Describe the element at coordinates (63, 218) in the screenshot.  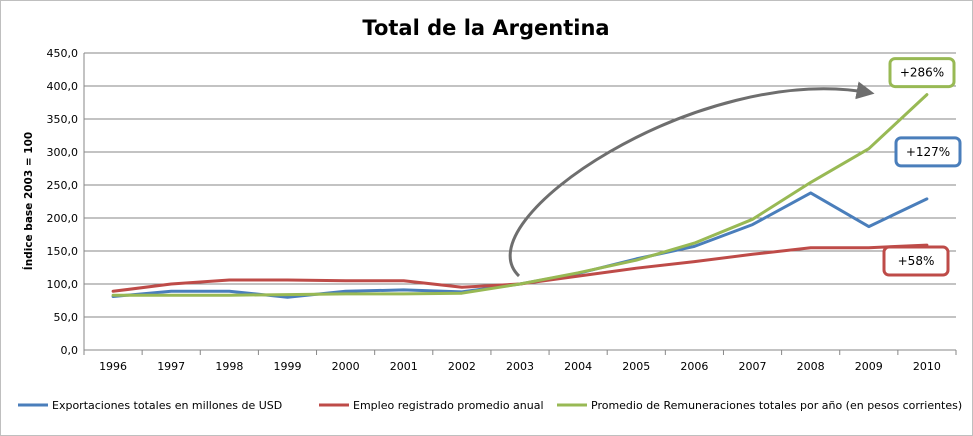
I see `y-tick-label: 200,0` at that location.